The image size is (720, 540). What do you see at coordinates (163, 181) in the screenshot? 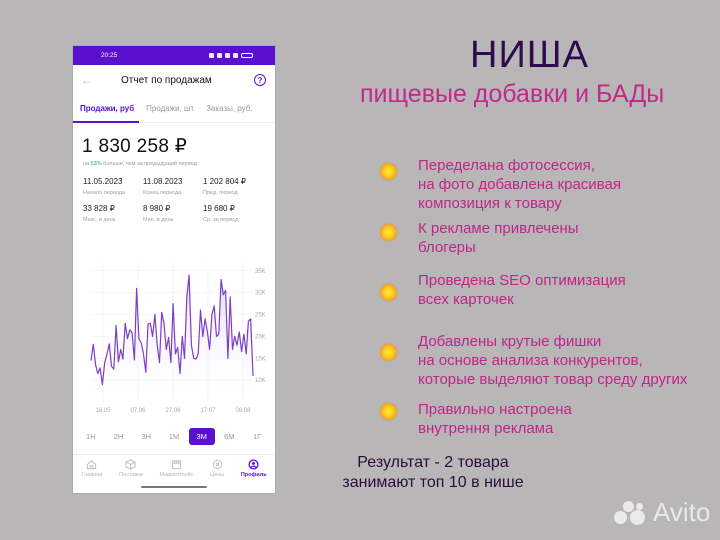
I see `stat-value: 11.08.2023` at bounding box center [163, 181].